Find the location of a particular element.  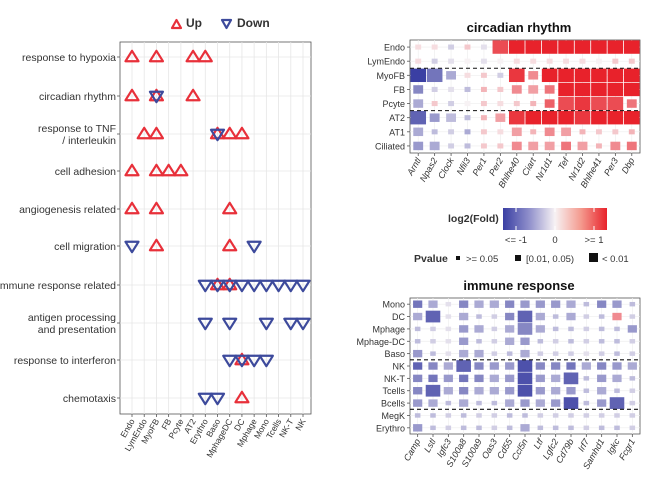

down-triangle-icon is located at coordinates (226, 24).